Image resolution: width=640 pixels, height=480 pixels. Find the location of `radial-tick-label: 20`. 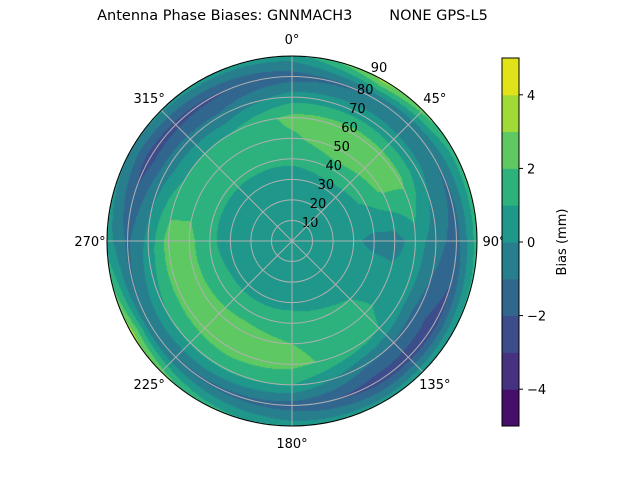

radial-tick-label: 20 is located at coordinates (318, 204).